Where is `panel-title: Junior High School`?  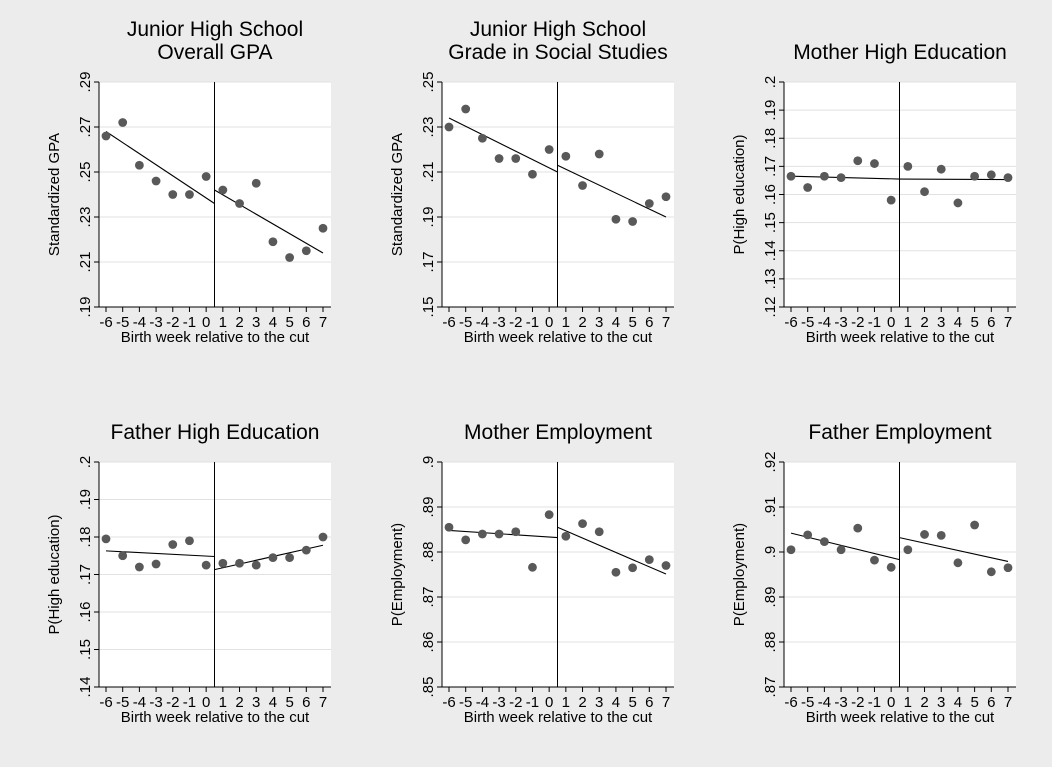
panel-title: Junior High School is located at coordinates (215, 29).